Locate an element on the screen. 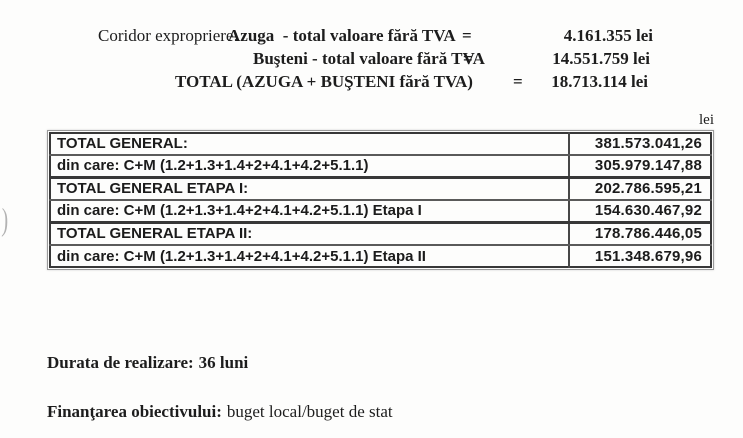  azuga-label: Azuga - total valoare fără TVA is located at coordinates (342, 35).